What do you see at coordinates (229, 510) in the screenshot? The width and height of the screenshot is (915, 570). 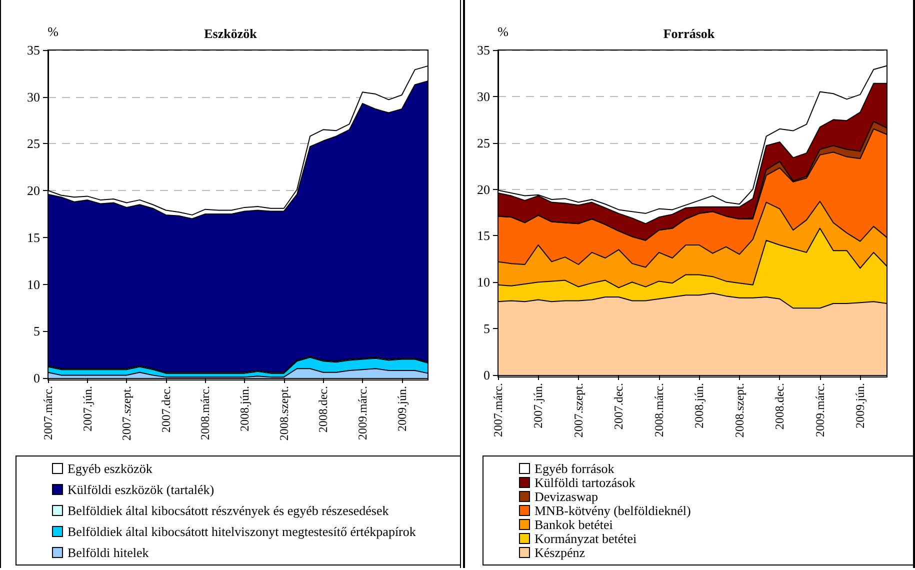 I see `legend-label: Belföldiek által kibocsátott részvények és egyéb részesedések` at bounding box center [229, 510].